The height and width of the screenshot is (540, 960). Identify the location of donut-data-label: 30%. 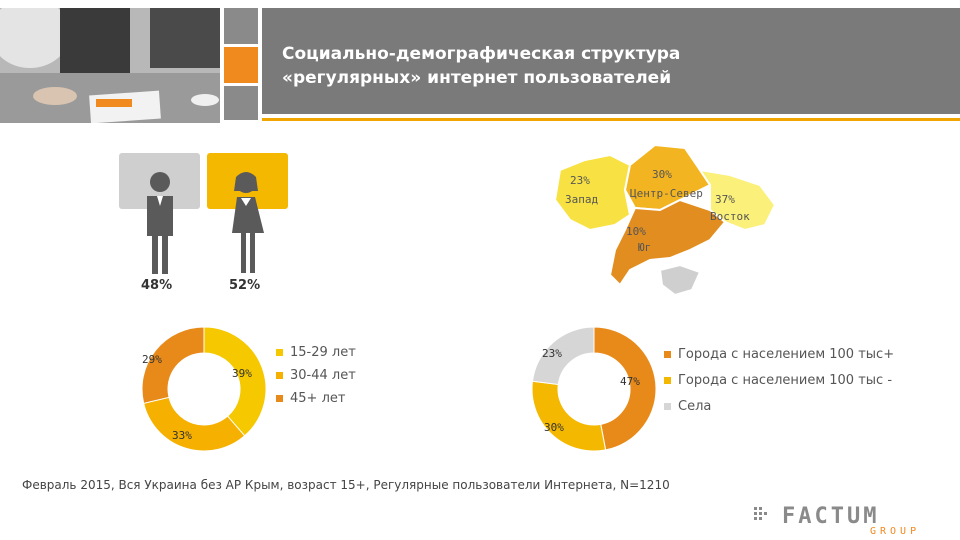
(554, 427).